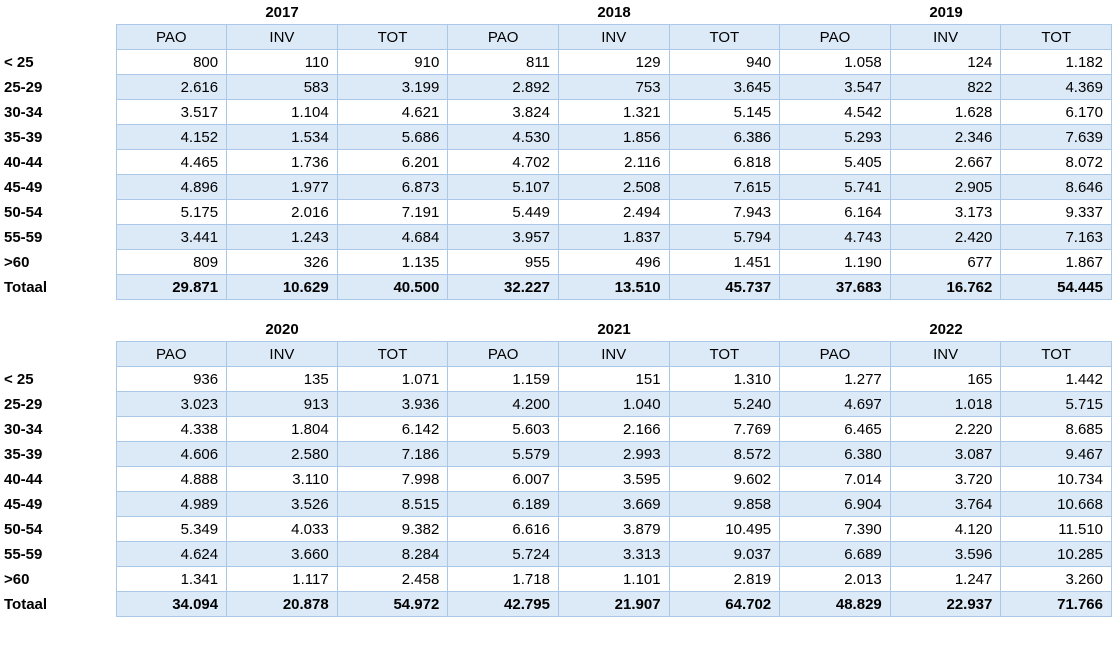  What do you see at coordinates (59, 137) in the screenshot?
I see `row-label: 35-39` at bounding box center [59, 137].